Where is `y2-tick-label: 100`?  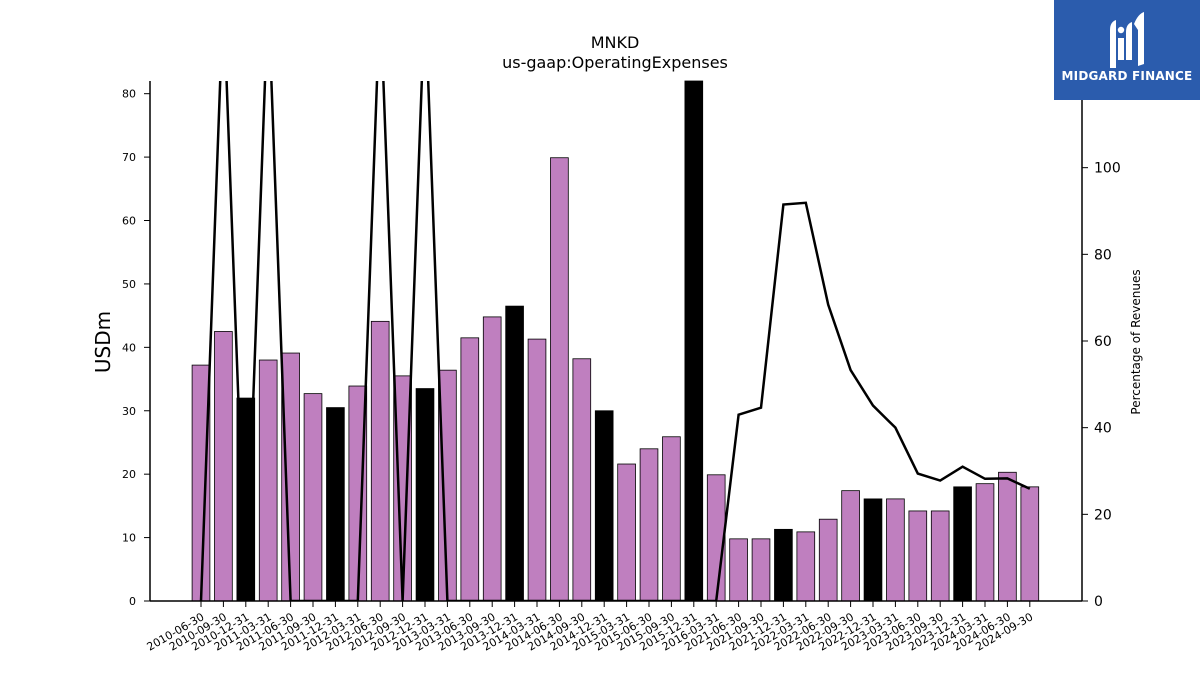
y2-tick-label: 100 is located at coordinates (1107, 169).